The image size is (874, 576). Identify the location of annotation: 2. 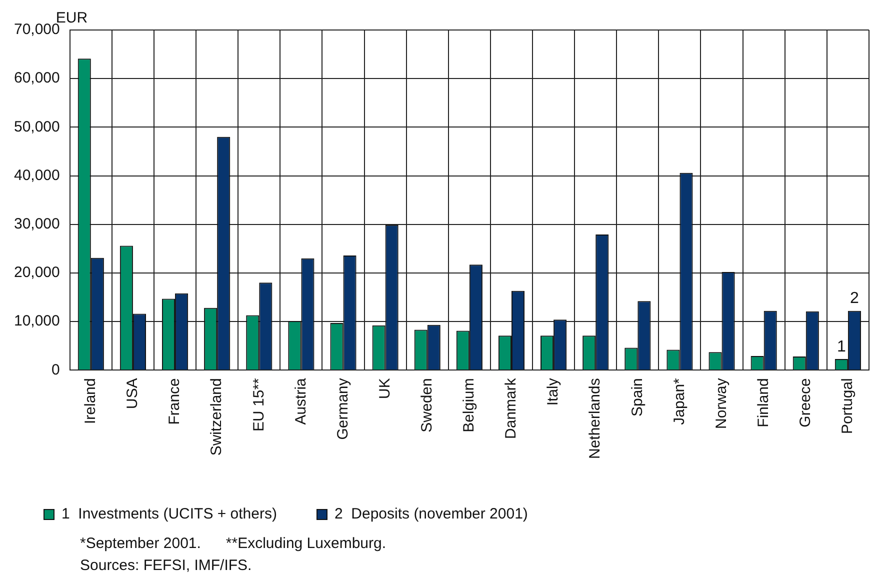
(855, 299).